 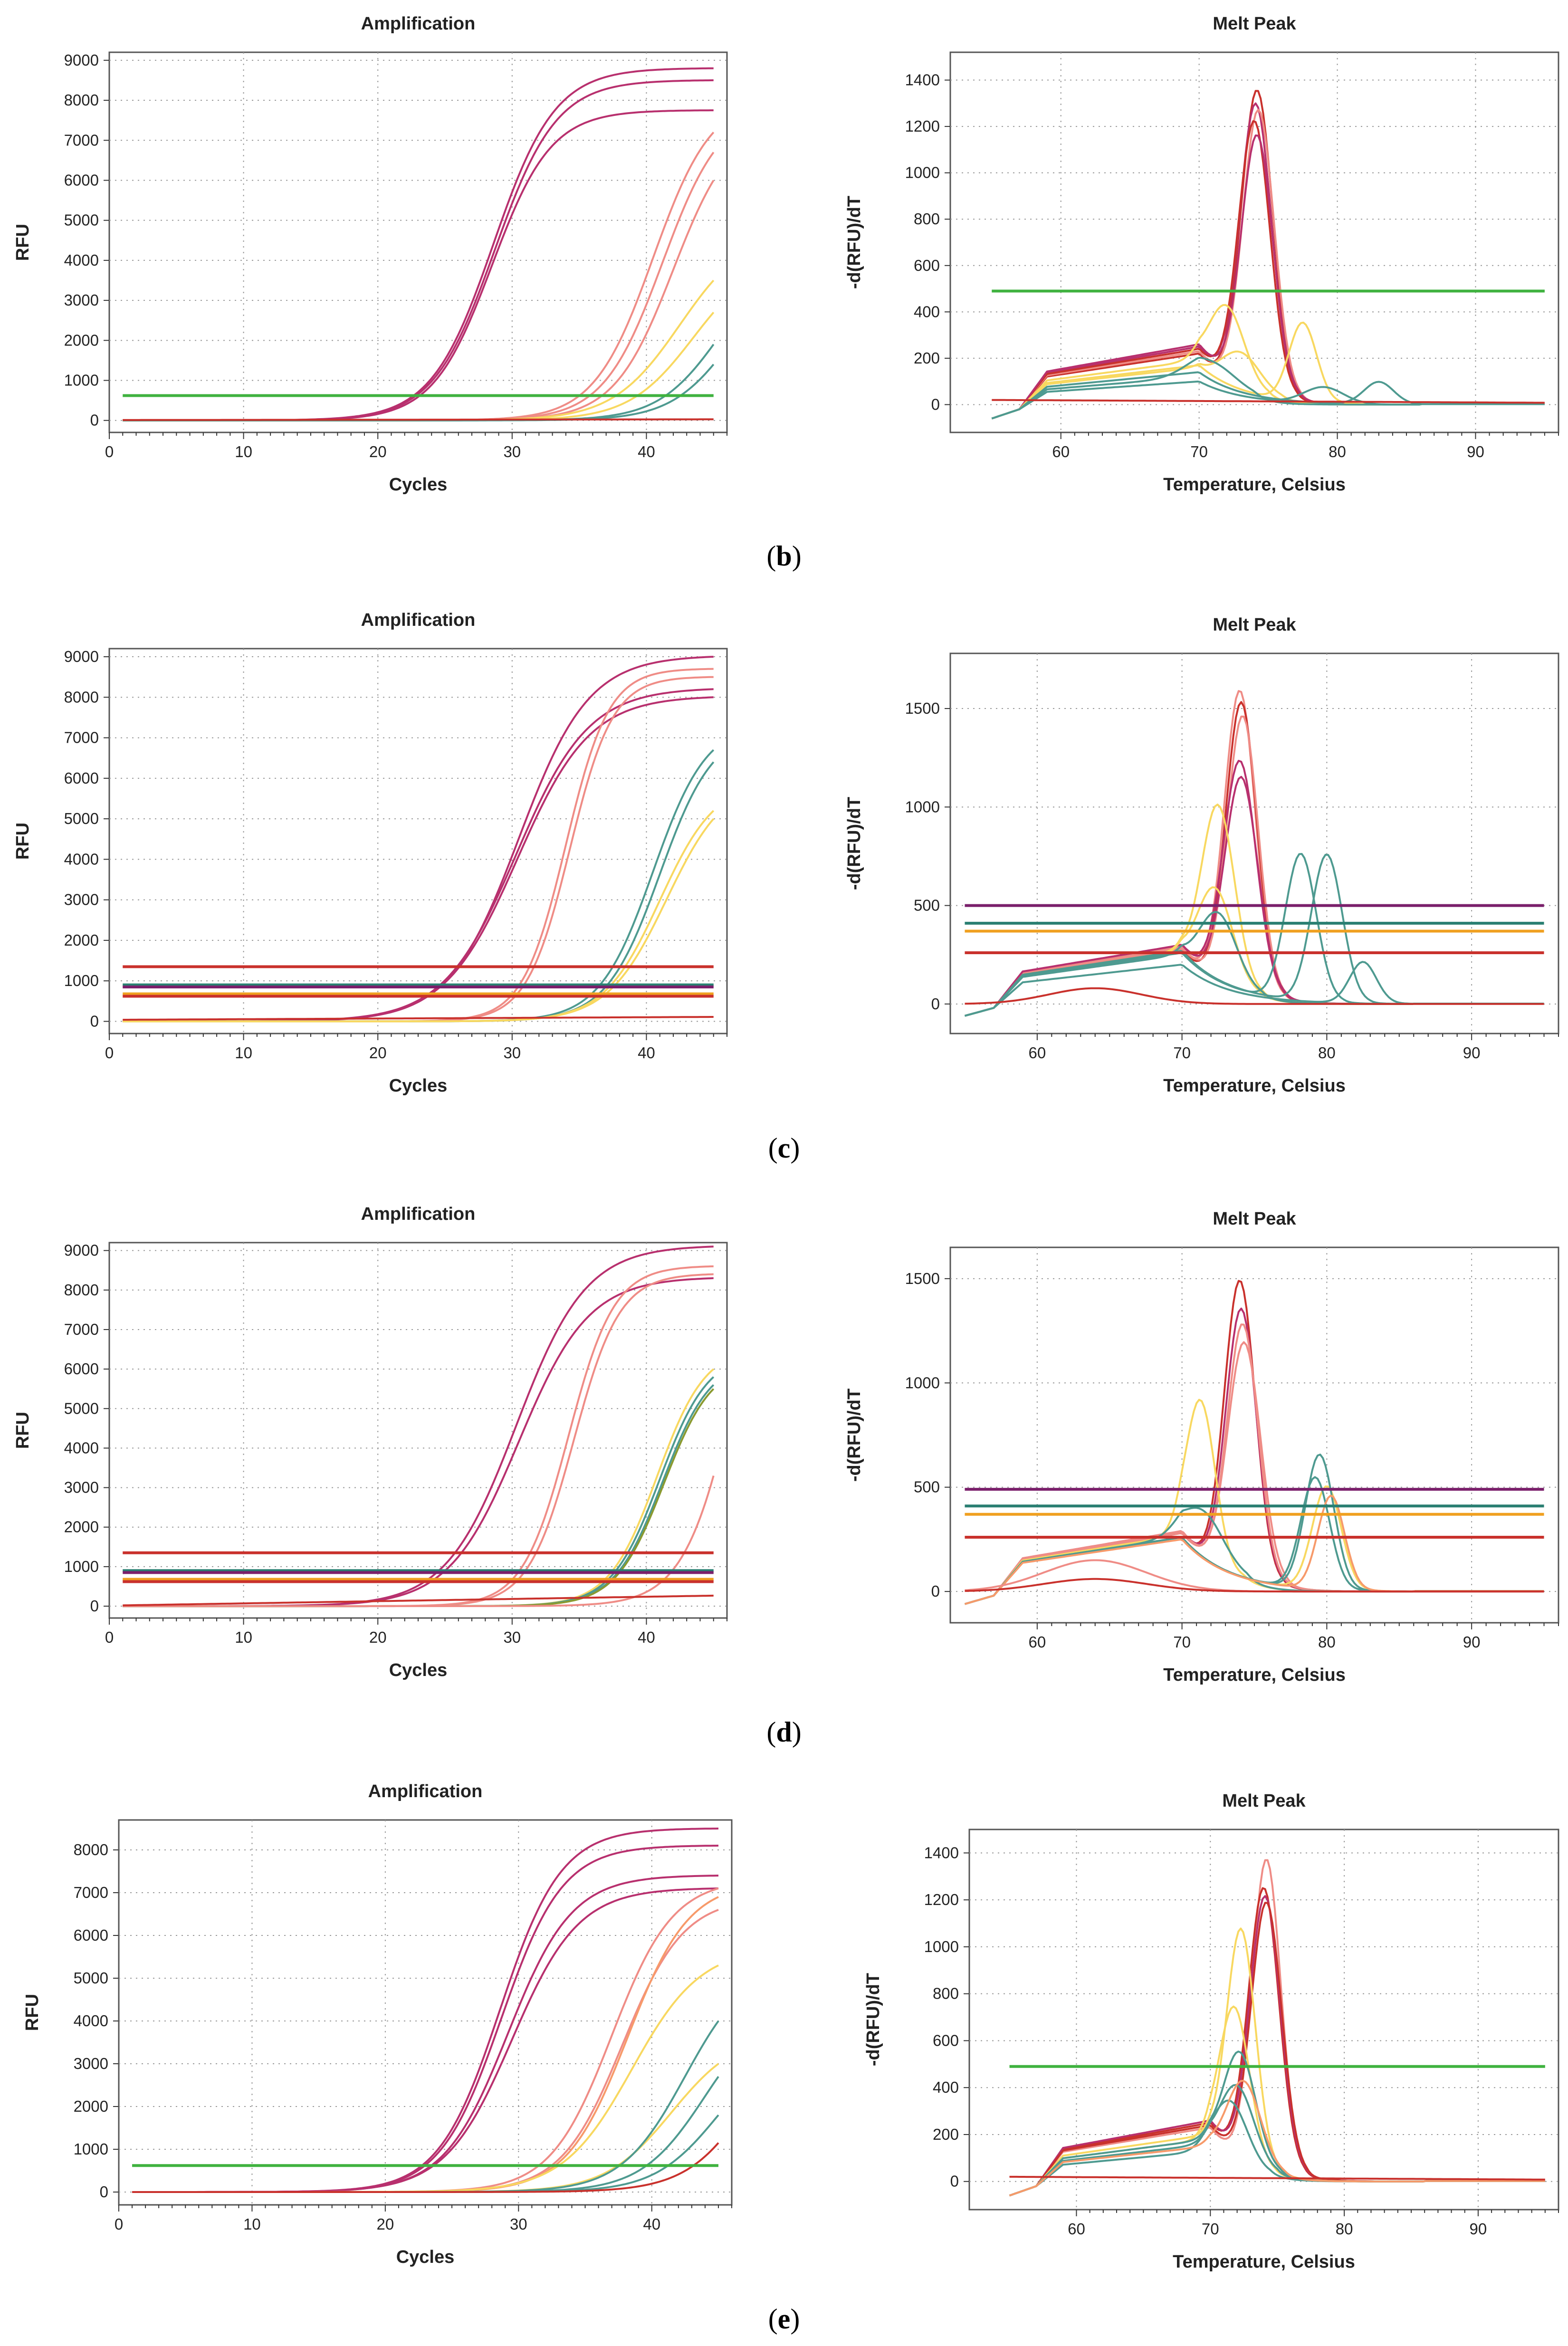 I want to click on panel-label-c: (c), so click(x=784, y=1148).